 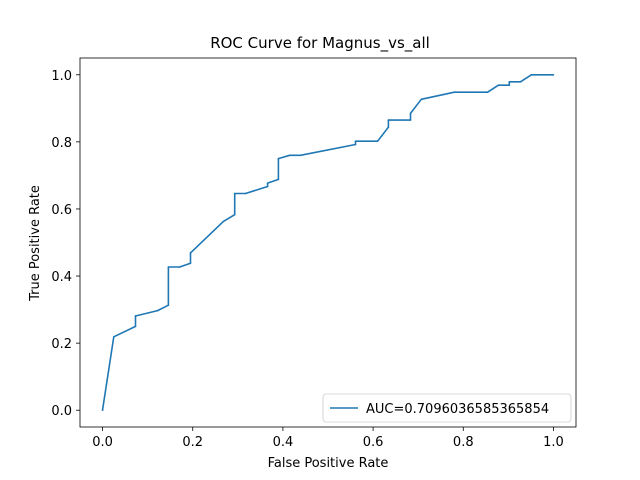 What do you see at coordinates (457, 409) in the screenshot?
I see `legend-label: AUC=0.7096036585365854` at bounding box center [457, 409].